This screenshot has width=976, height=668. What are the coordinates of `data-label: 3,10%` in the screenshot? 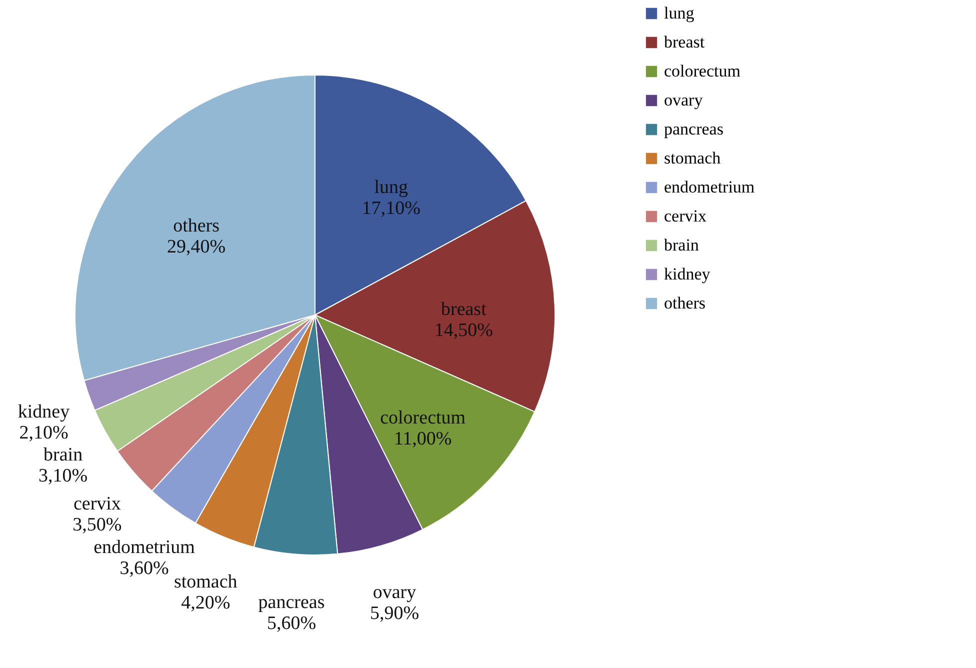 It's located at (63, 476).